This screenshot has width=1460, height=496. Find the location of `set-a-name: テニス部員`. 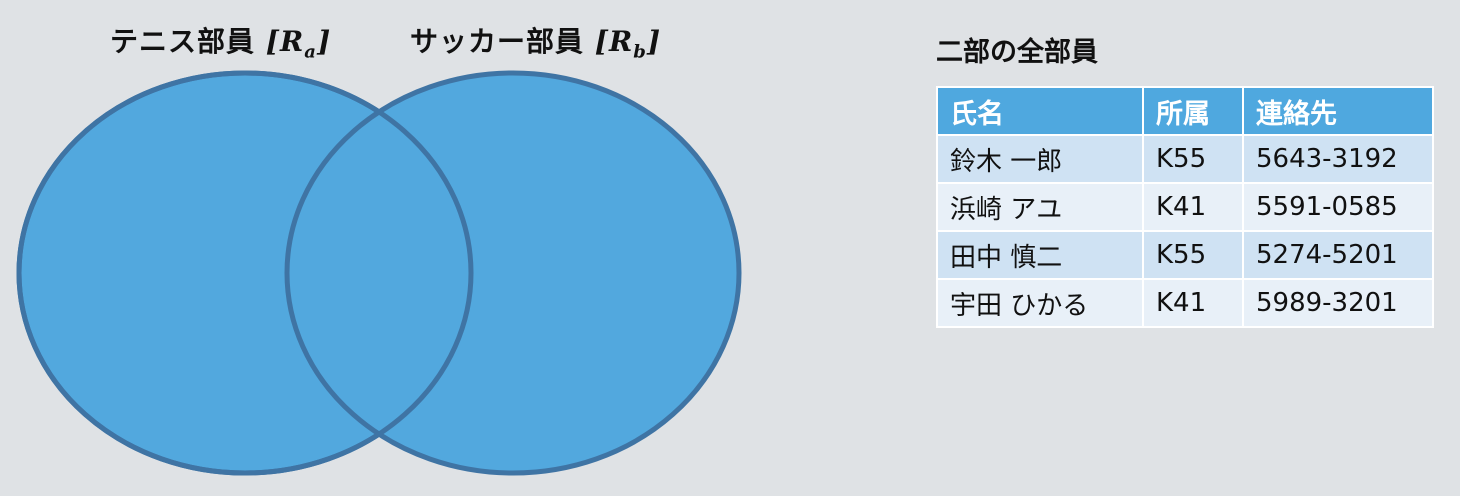

set-a-name: テニス部員 is located at coordinates (183, 41).